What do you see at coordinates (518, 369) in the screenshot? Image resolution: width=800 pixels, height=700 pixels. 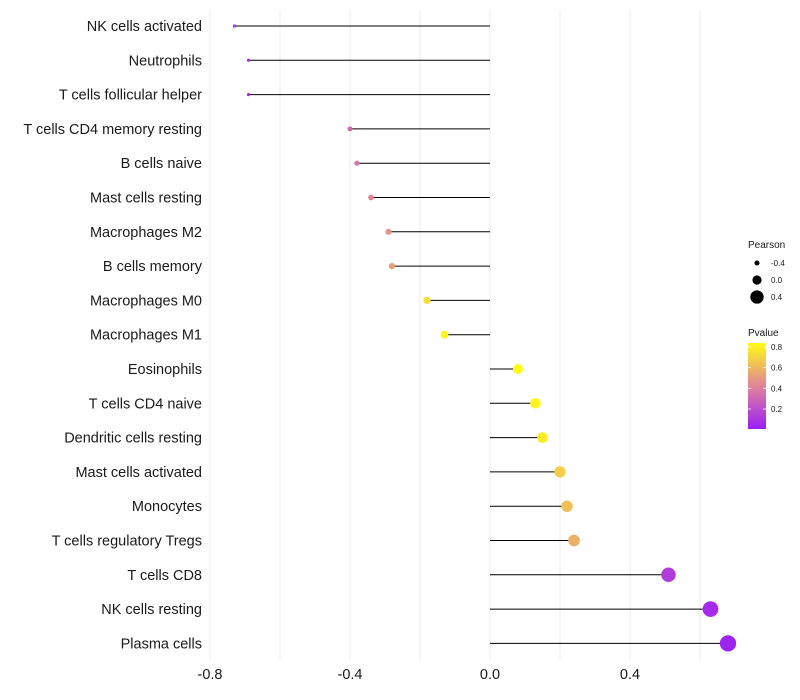 I see `dot-eosinophils` at bounding box center [518, 369].